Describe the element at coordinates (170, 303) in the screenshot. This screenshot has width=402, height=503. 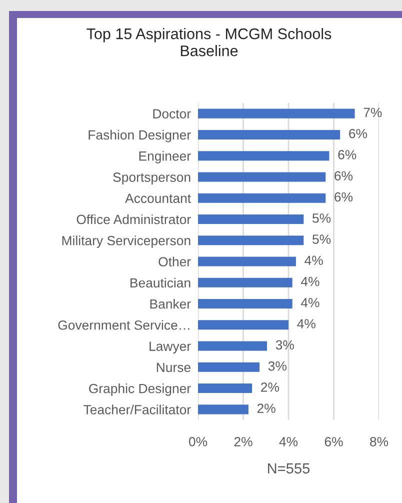
I see `y-tick-label: Banker` at that location.